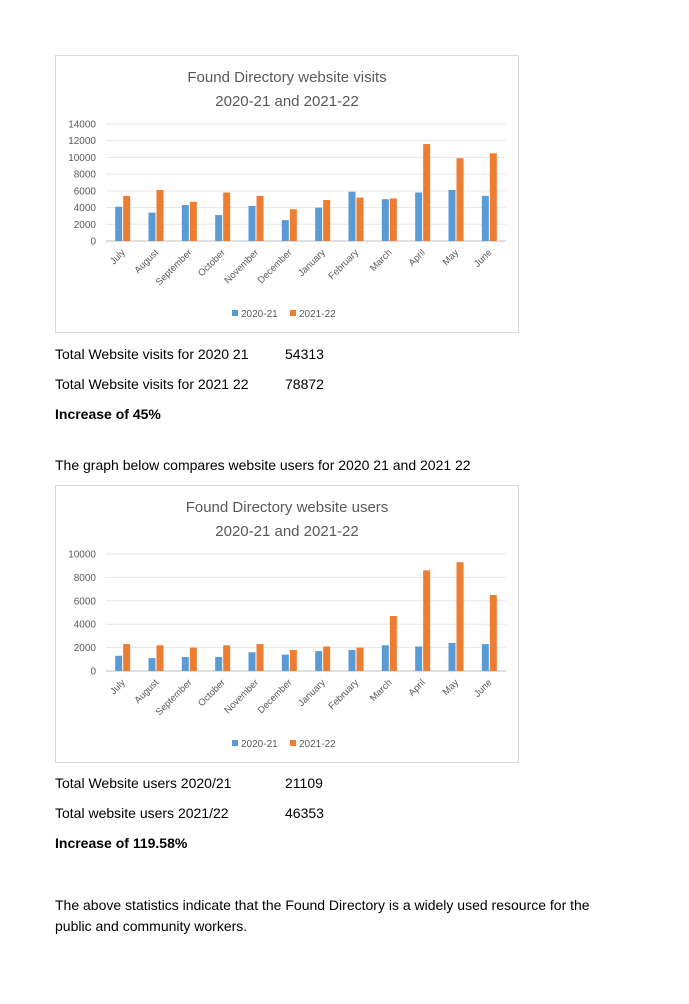 Image resolution: width=689 pixels, height=1004 pixels. What do you see at coordinates (121, 843) in the screenshot?
I see `users-increase: Increase of 119.58%` at bounding box center [121, 843].